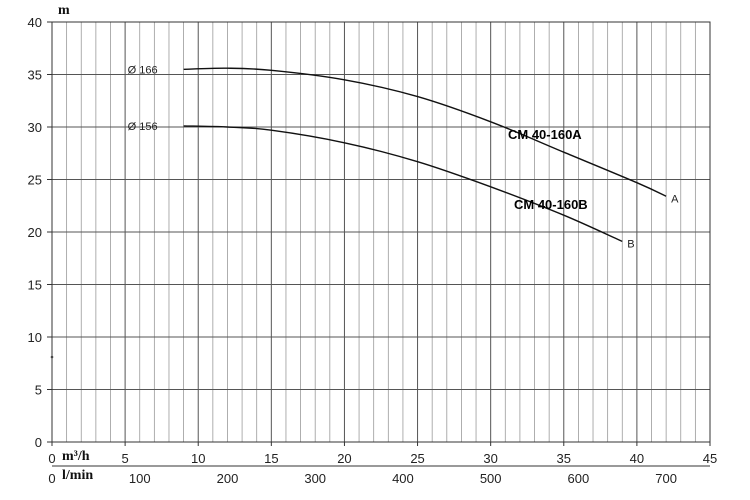 This screenshot has height=500, width=750. I want to click on lmin-tick-label: 0, so click(51, 478).